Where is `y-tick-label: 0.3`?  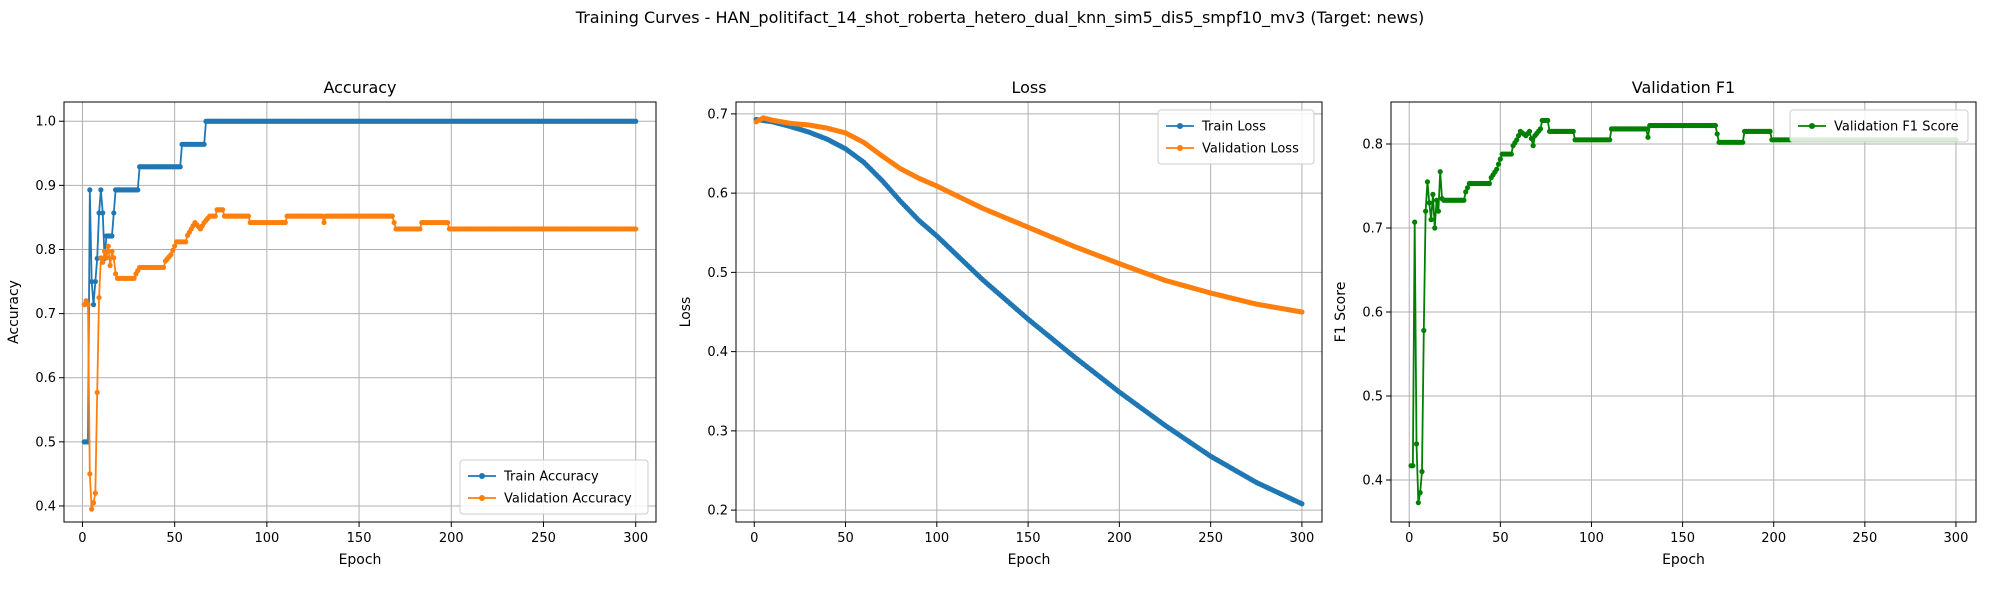
y-tick-label: 0.3 is located at coordinates (717, 431).